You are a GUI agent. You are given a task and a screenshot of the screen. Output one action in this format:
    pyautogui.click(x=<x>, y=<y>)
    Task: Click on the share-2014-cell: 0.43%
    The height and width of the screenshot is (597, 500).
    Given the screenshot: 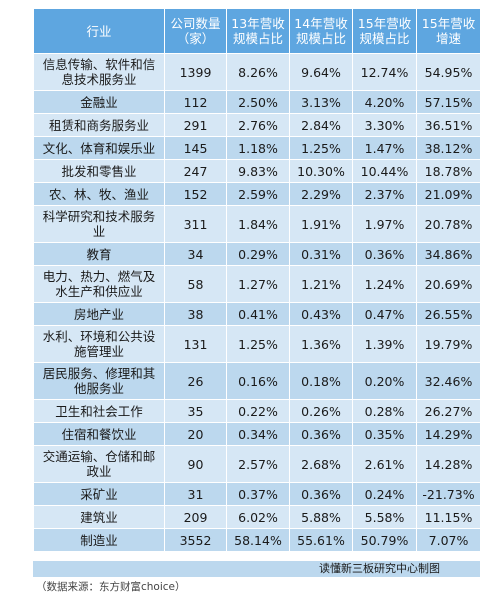 What is the action you would take?
    pyautogui.click(x=321, y=314)
    